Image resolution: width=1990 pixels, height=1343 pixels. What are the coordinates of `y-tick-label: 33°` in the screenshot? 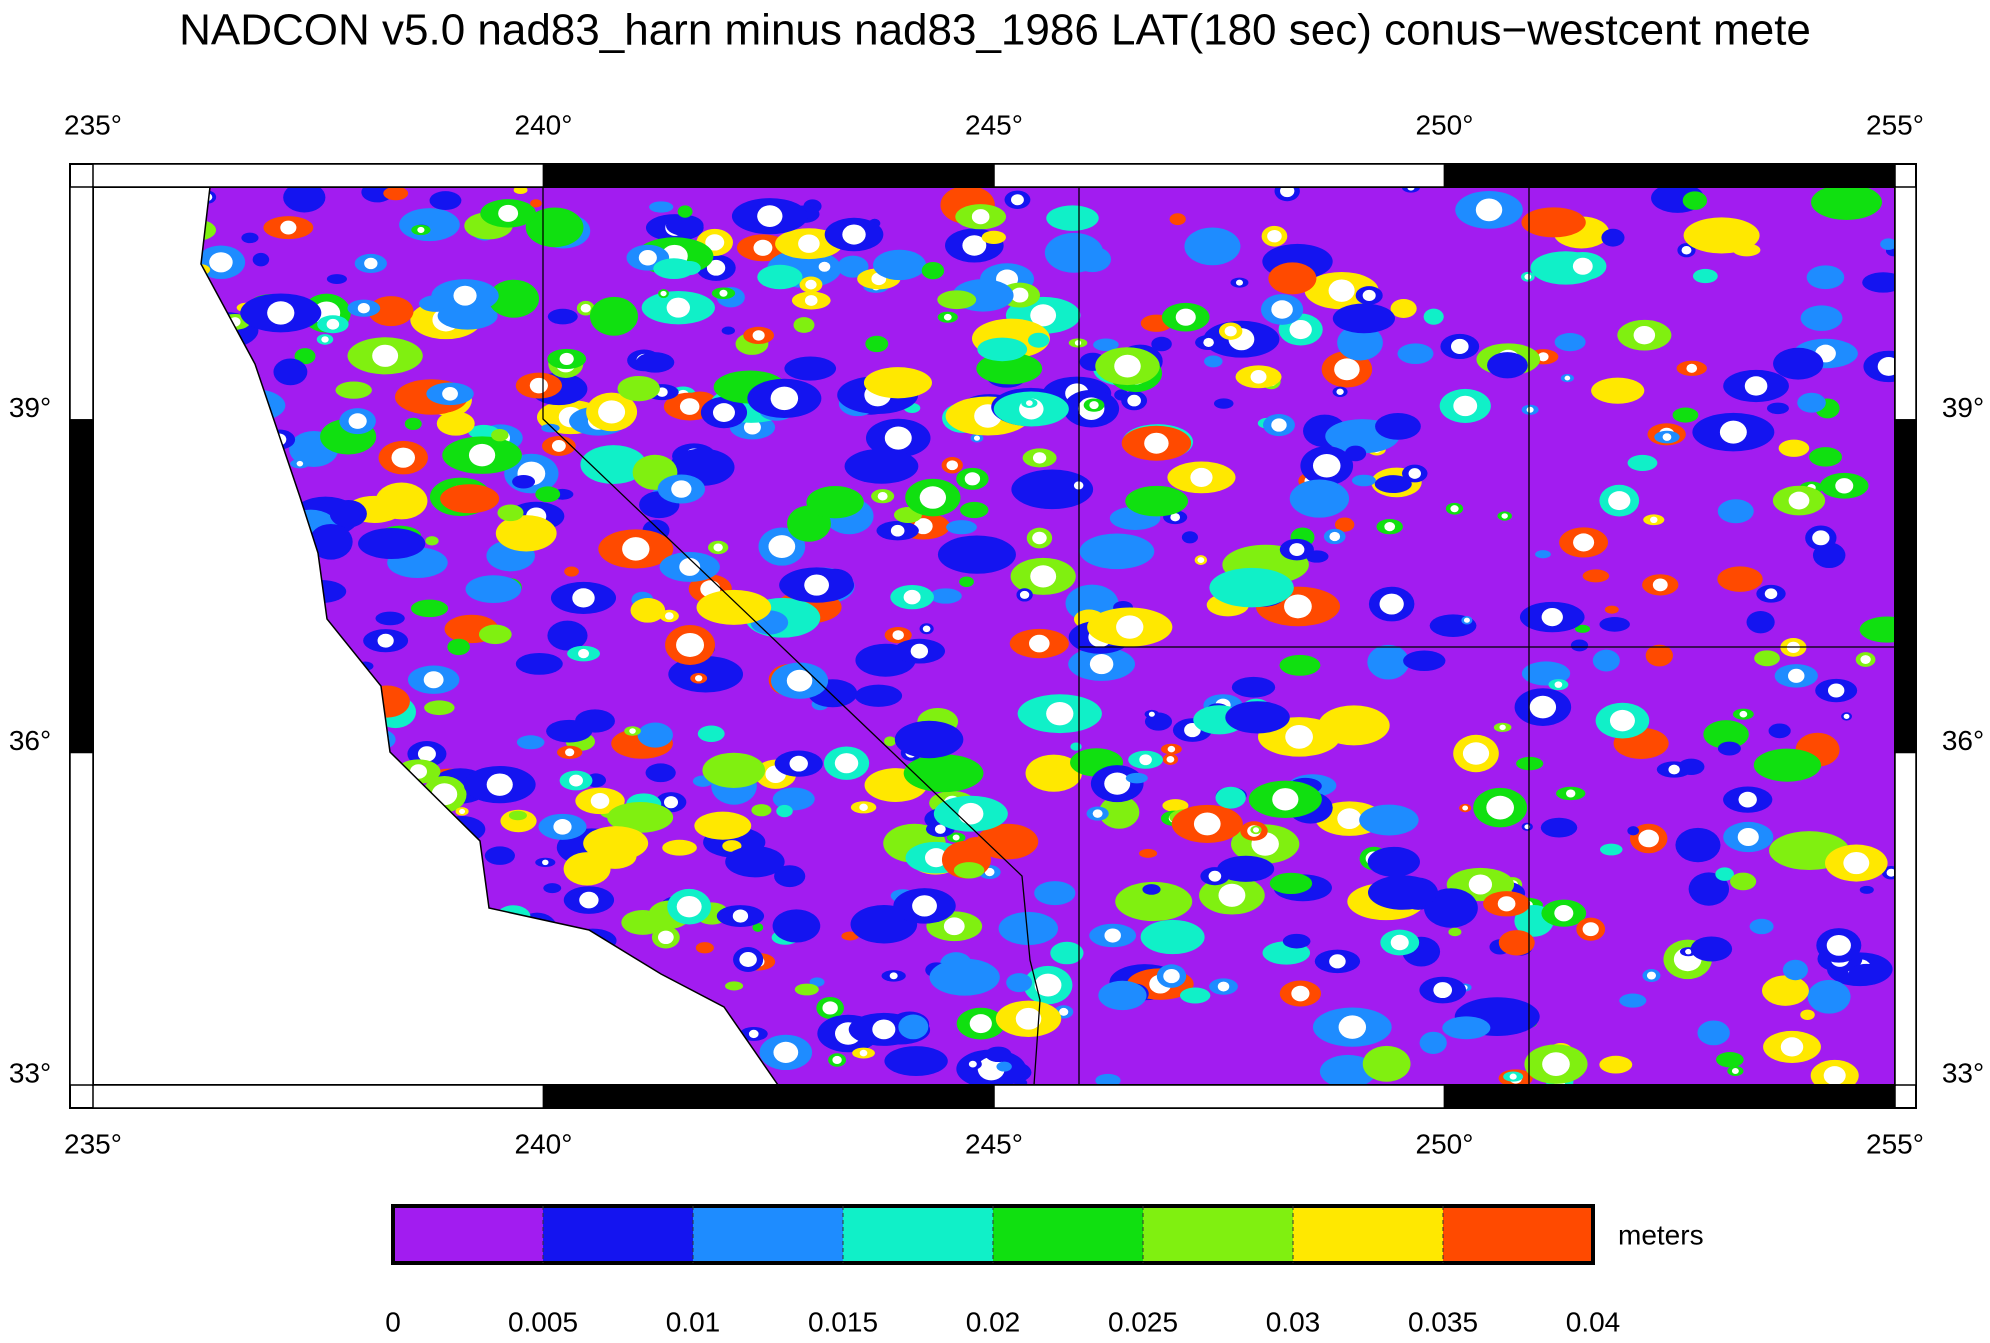 It's located at (1963, 1072).